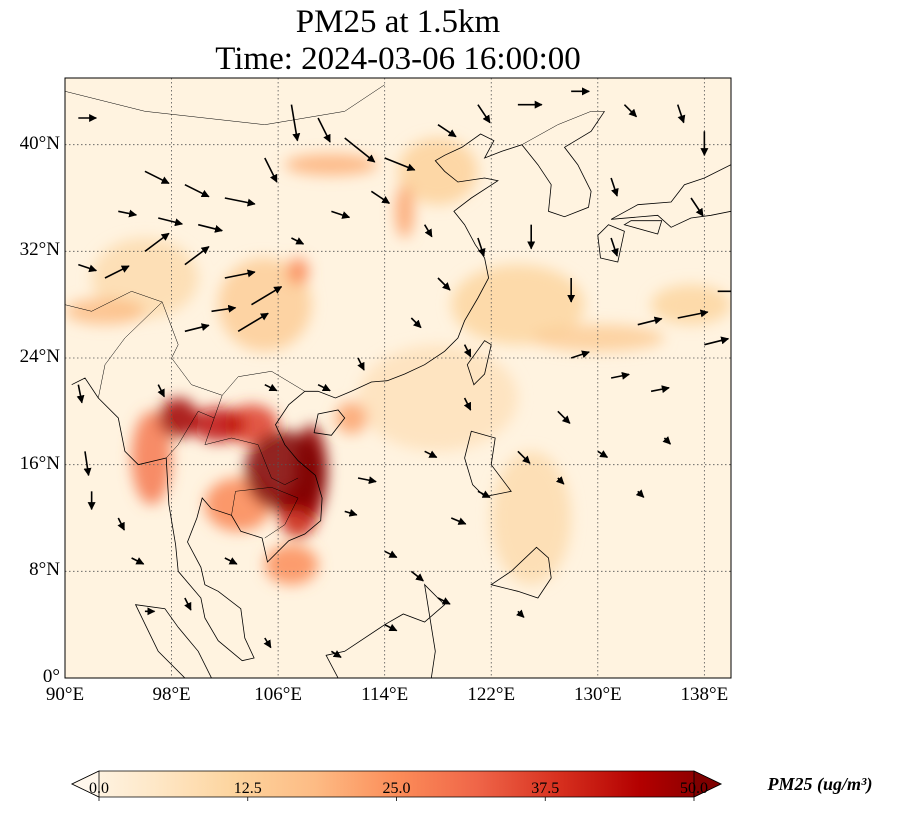 This screenshot has height=836, width=905. What do you see at coordinates (39, 250) in the screenshot?
I see `lat-tick-label: 32°N` at bounding box center [39, 250].